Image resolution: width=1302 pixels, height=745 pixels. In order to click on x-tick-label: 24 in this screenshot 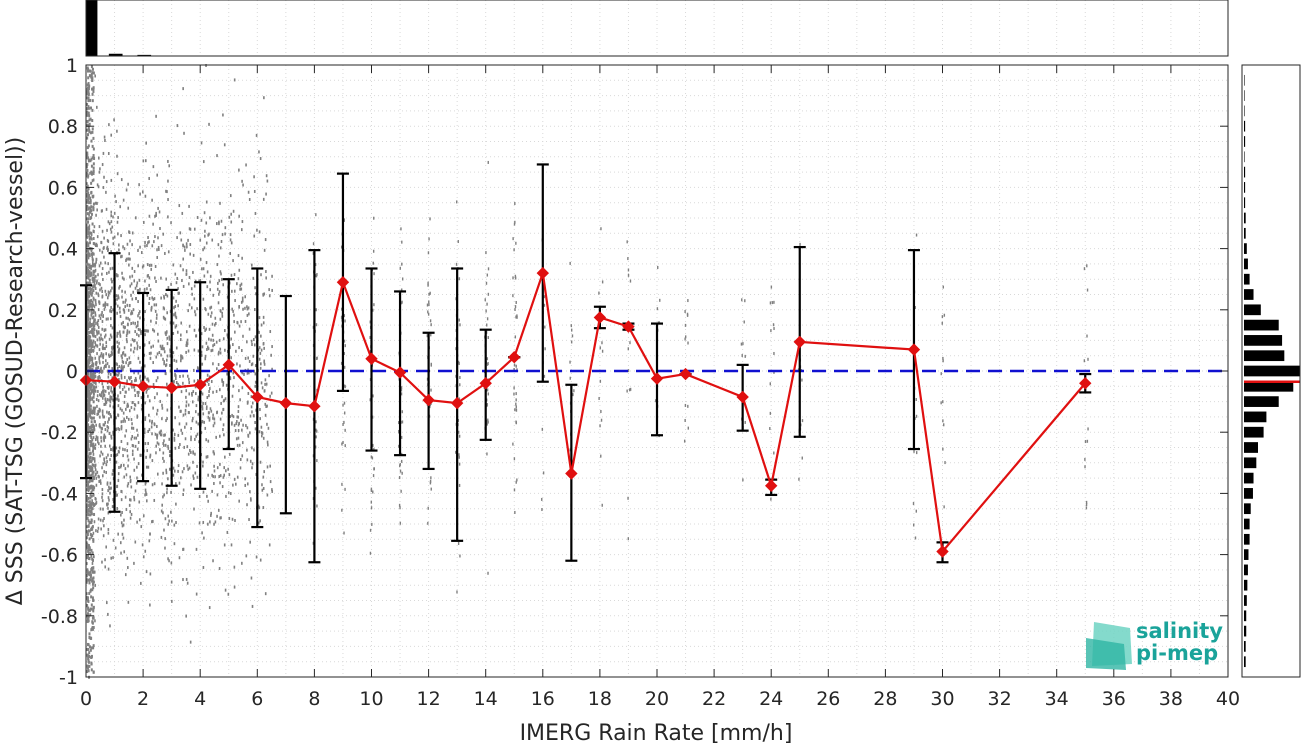, I will do `click(771, 699)`.